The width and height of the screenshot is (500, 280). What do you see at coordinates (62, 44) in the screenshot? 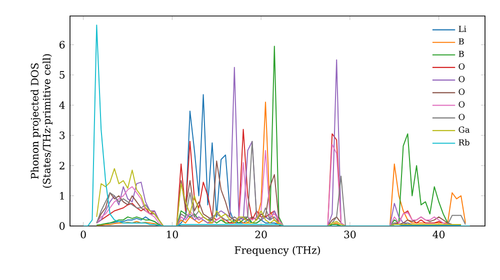
I see `y-tick-label: 6` at bounding box center [62, 44].